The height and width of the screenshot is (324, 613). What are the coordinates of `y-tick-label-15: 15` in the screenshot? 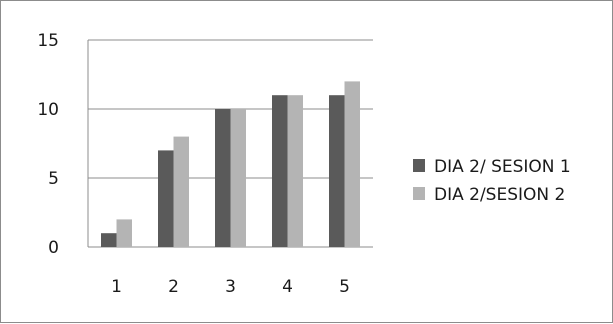 It's located at (48, 41).